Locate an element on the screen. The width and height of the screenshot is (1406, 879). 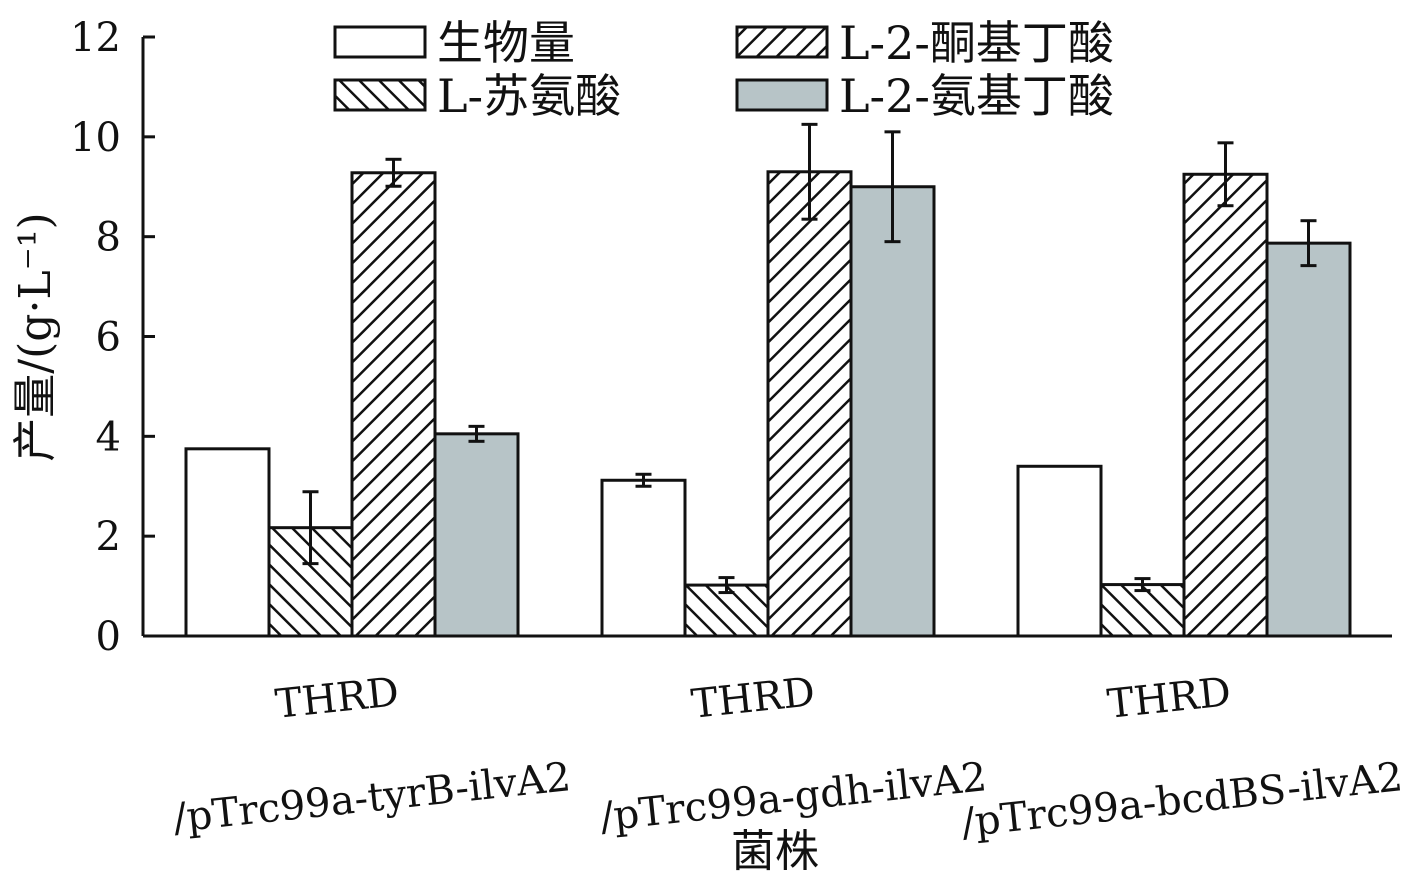
y-tick-label: 2 is located at coordinates (108, 537).